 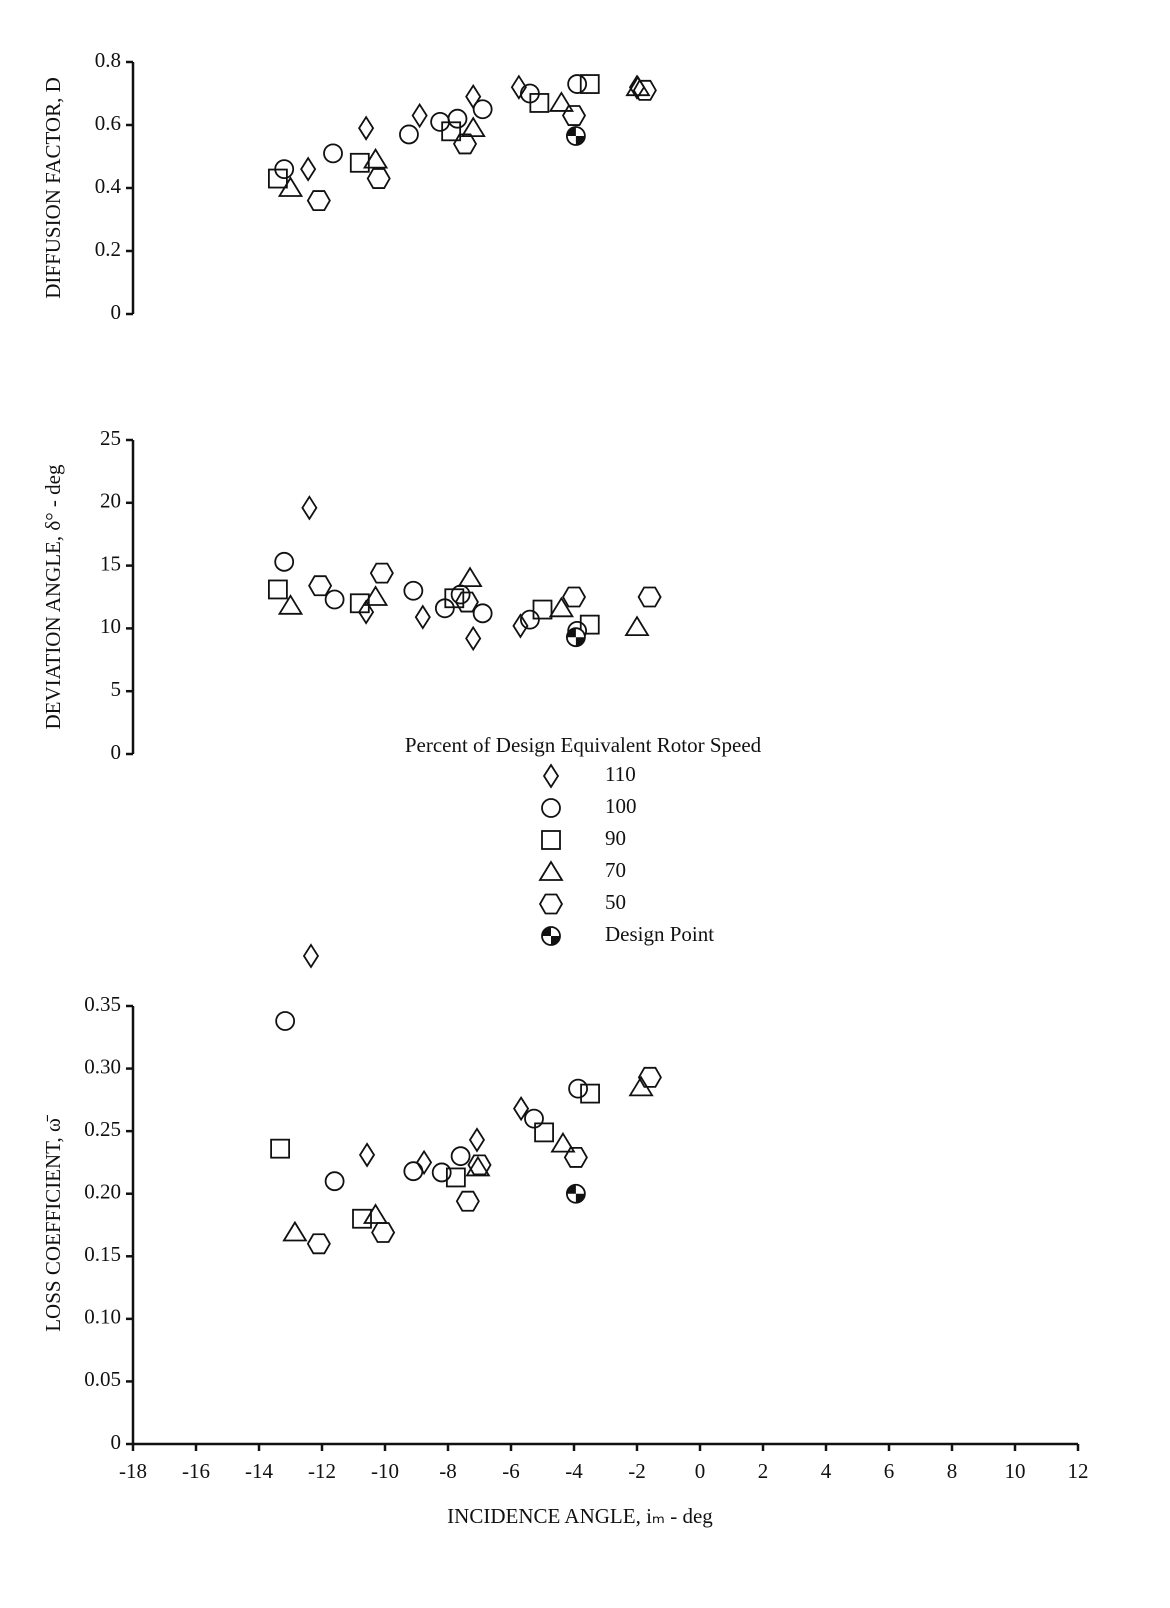 I want to click on x-tick-label: 6, so click(x=889, y=1471).